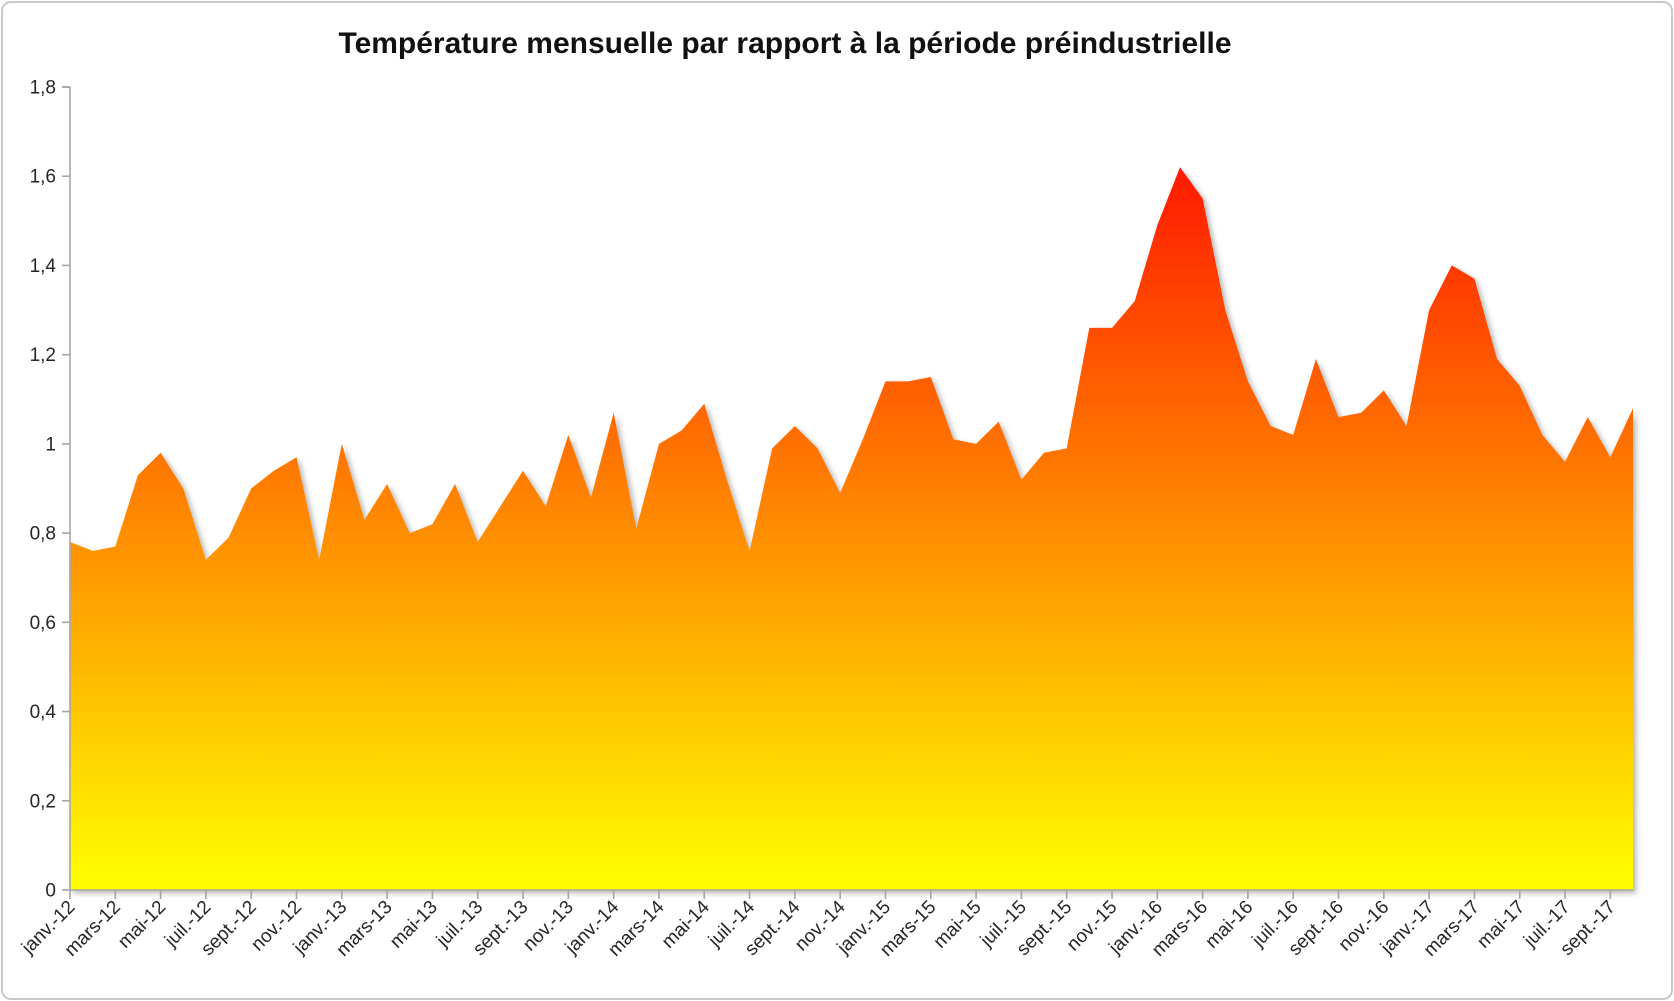 The width and height of the screenshot is (1674, 1001). Describe the element at coordinates (43, 623) in the screenshot. I see `y-tick-label: 0,6` at that location.